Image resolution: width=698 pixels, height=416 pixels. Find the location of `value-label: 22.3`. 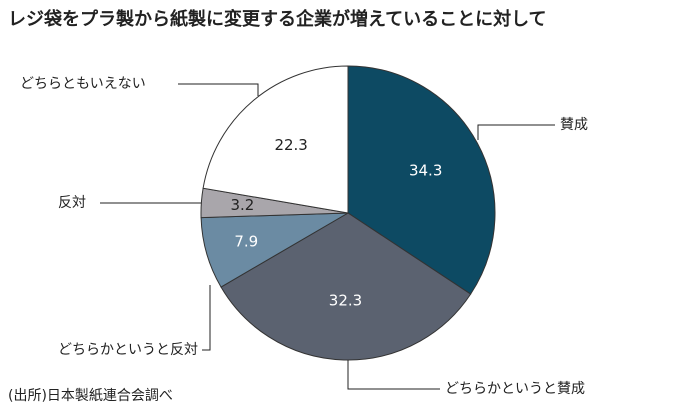

value-label: 22.3 is located at coordinates (290, 145).